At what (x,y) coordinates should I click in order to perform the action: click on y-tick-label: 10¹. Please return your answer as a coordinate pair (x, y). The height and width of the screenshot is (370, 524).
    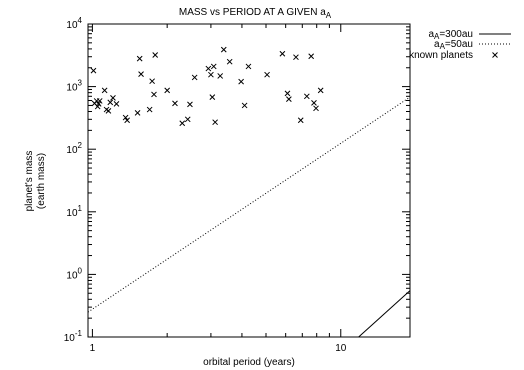
    Looking at the image, I should click on (74, 211).